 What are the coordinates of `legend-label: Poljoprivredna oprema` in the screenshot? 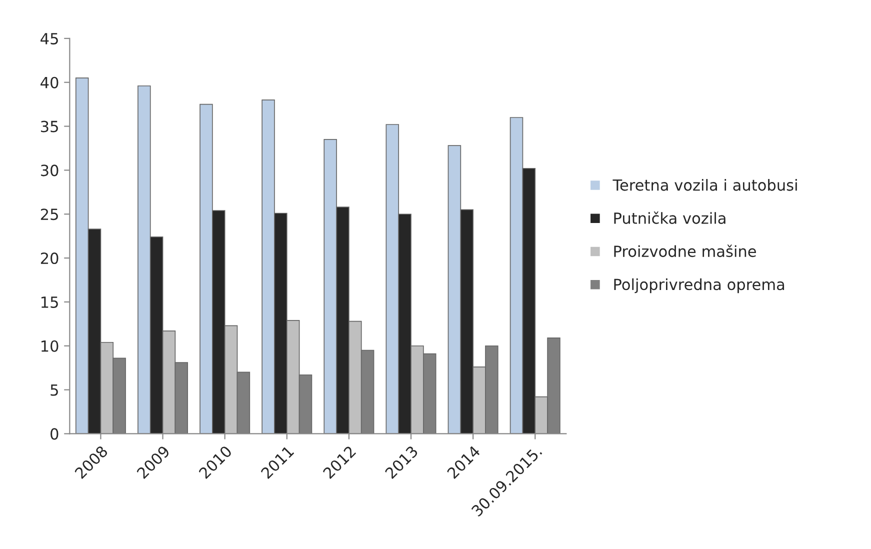 It's located at (699, 286).